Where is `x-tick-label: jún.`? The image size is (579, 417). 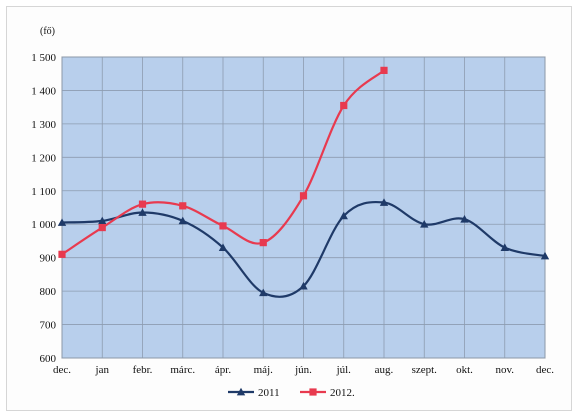 x-tick-label: jún. is located at coordinates (303, 370).